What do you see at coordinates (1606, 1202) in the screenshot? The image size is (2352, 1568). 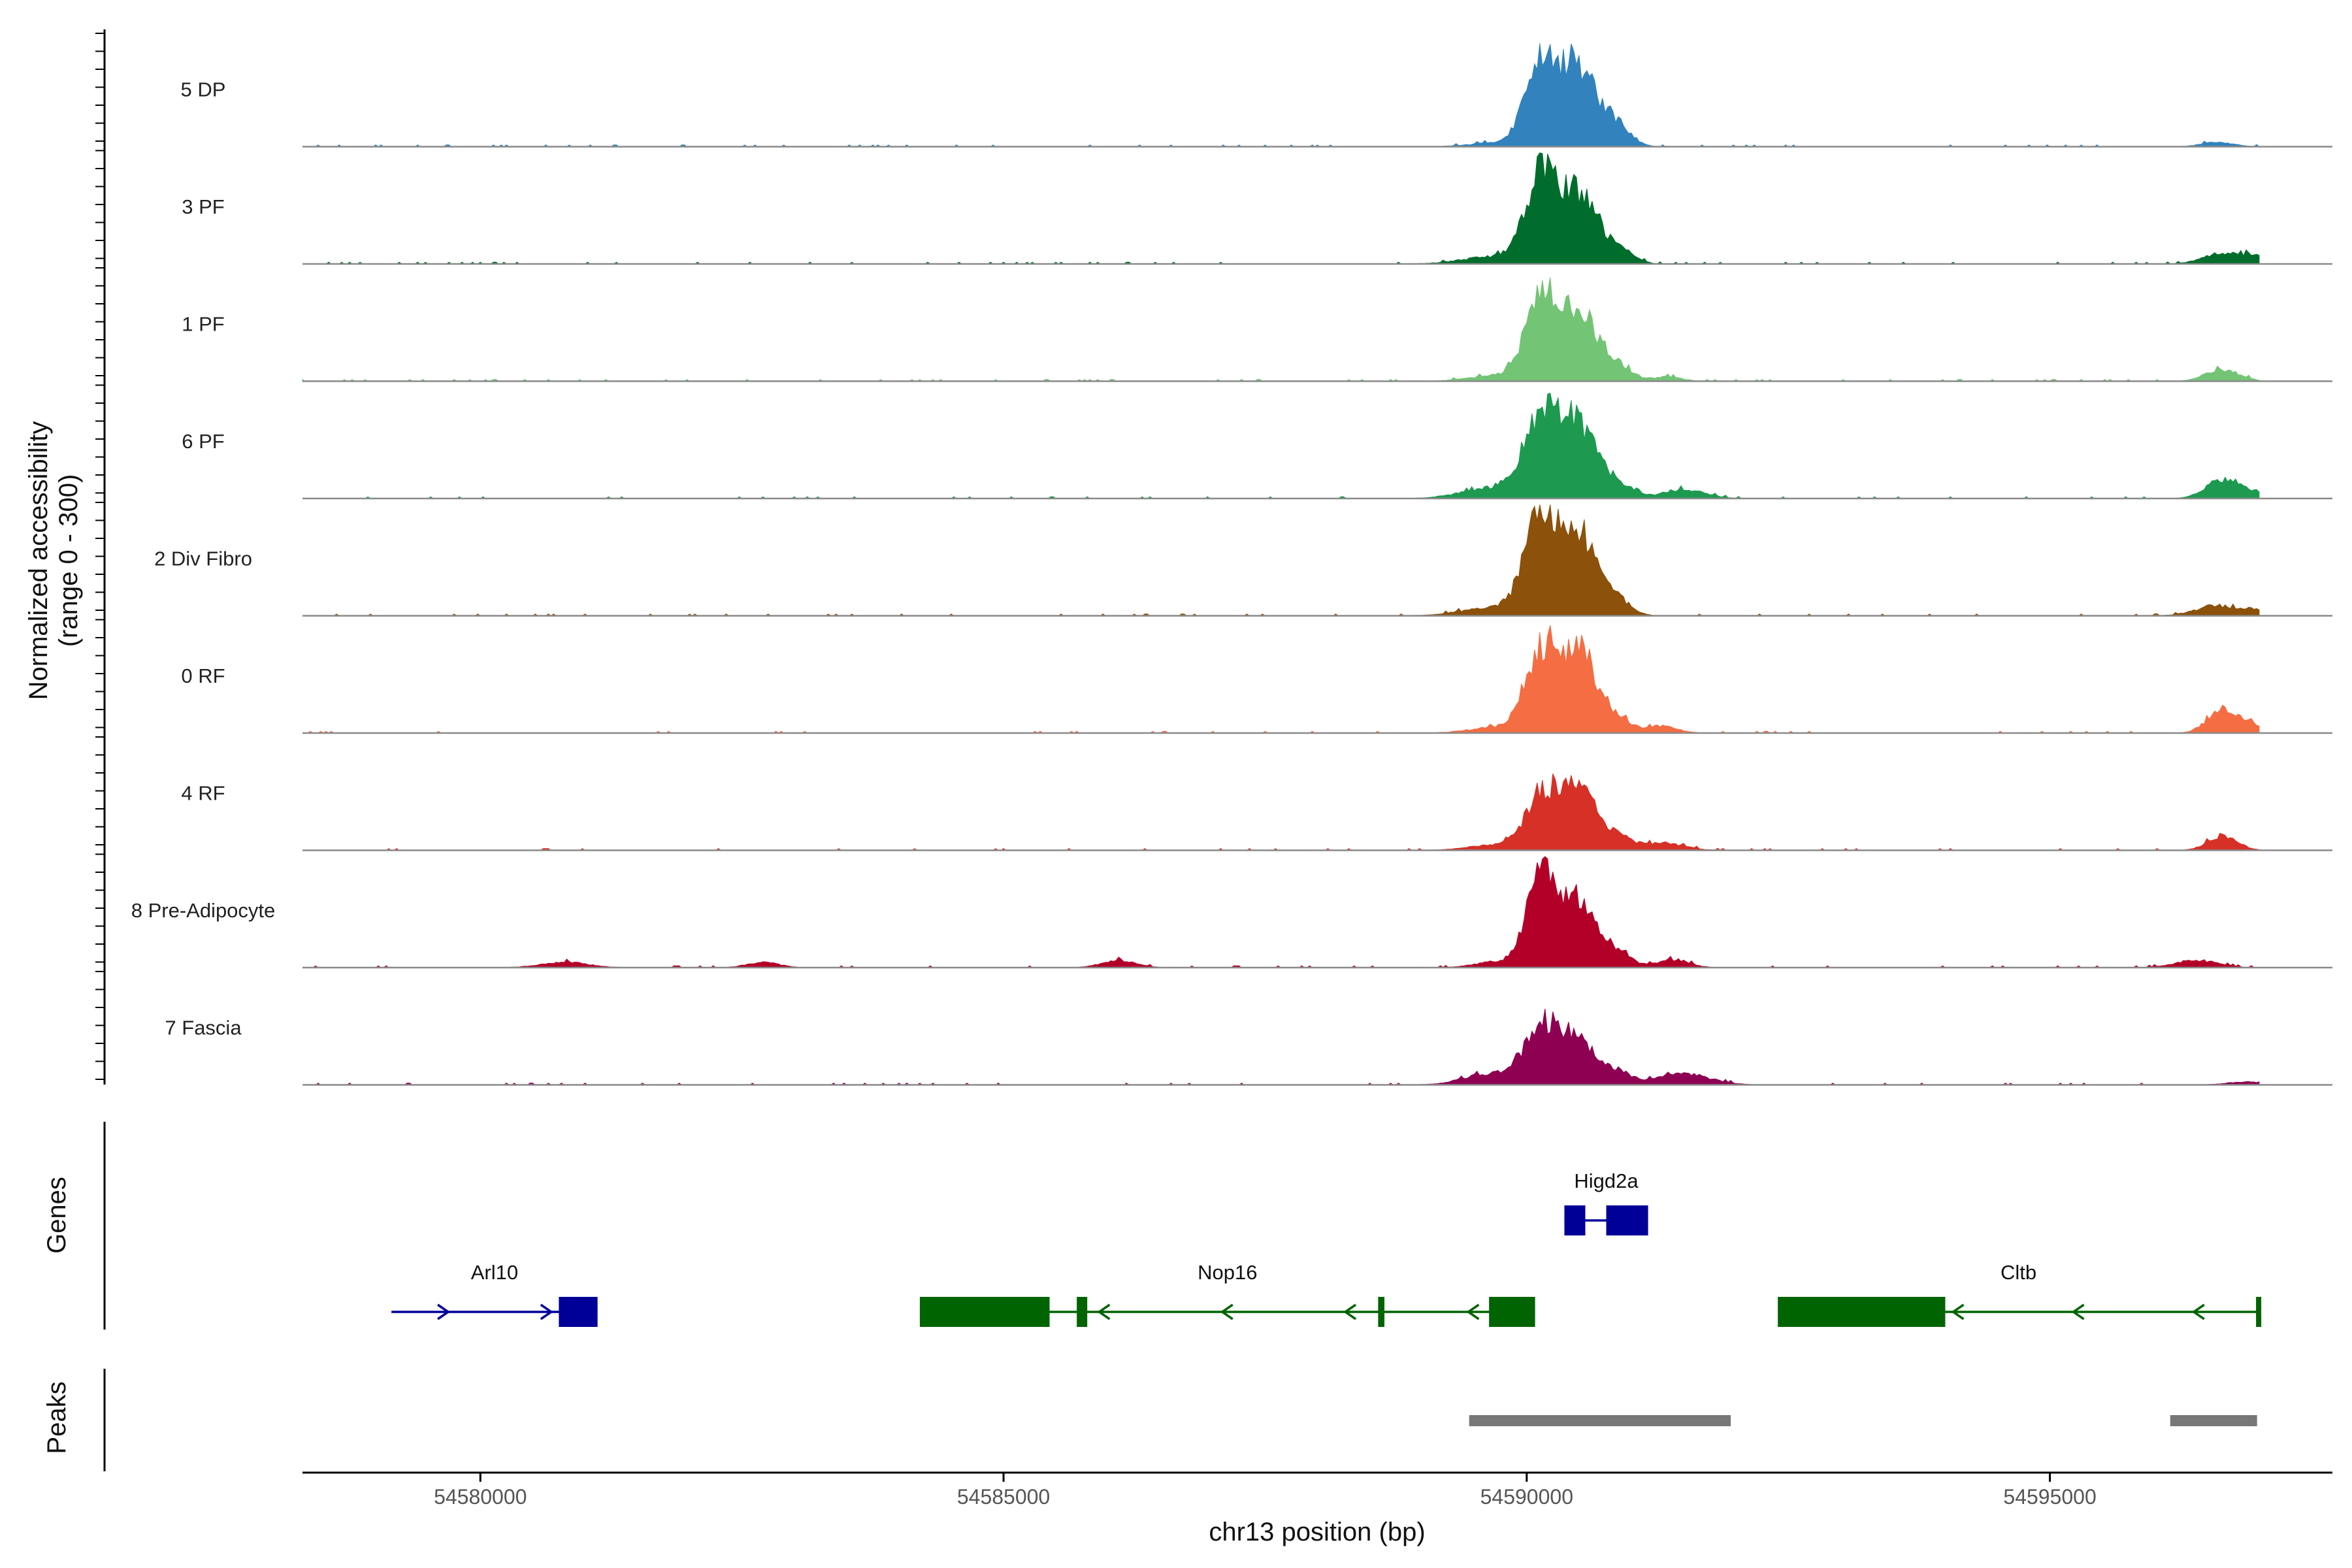 I see `gene-higd2a: Higd2a` at bounding box center [1606, 1202].